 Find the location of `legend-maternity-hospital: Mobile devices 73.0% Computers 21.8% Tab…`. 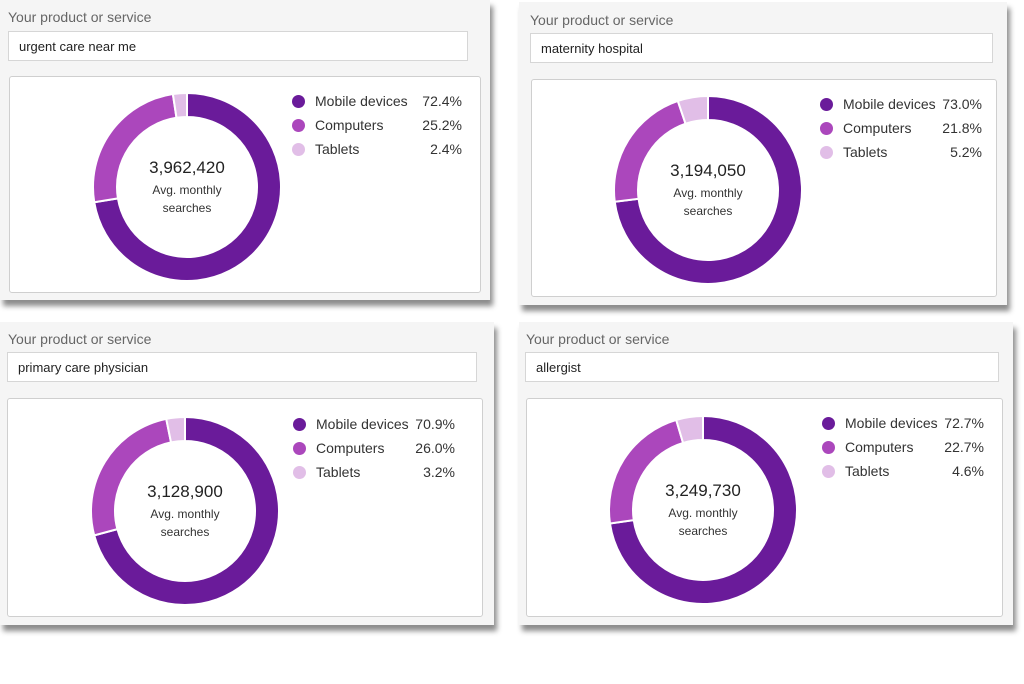

legend-maternity-hospital: Mobile devices 73.0% Computers 21.8% Tab… is located at coordinates (901, 128).